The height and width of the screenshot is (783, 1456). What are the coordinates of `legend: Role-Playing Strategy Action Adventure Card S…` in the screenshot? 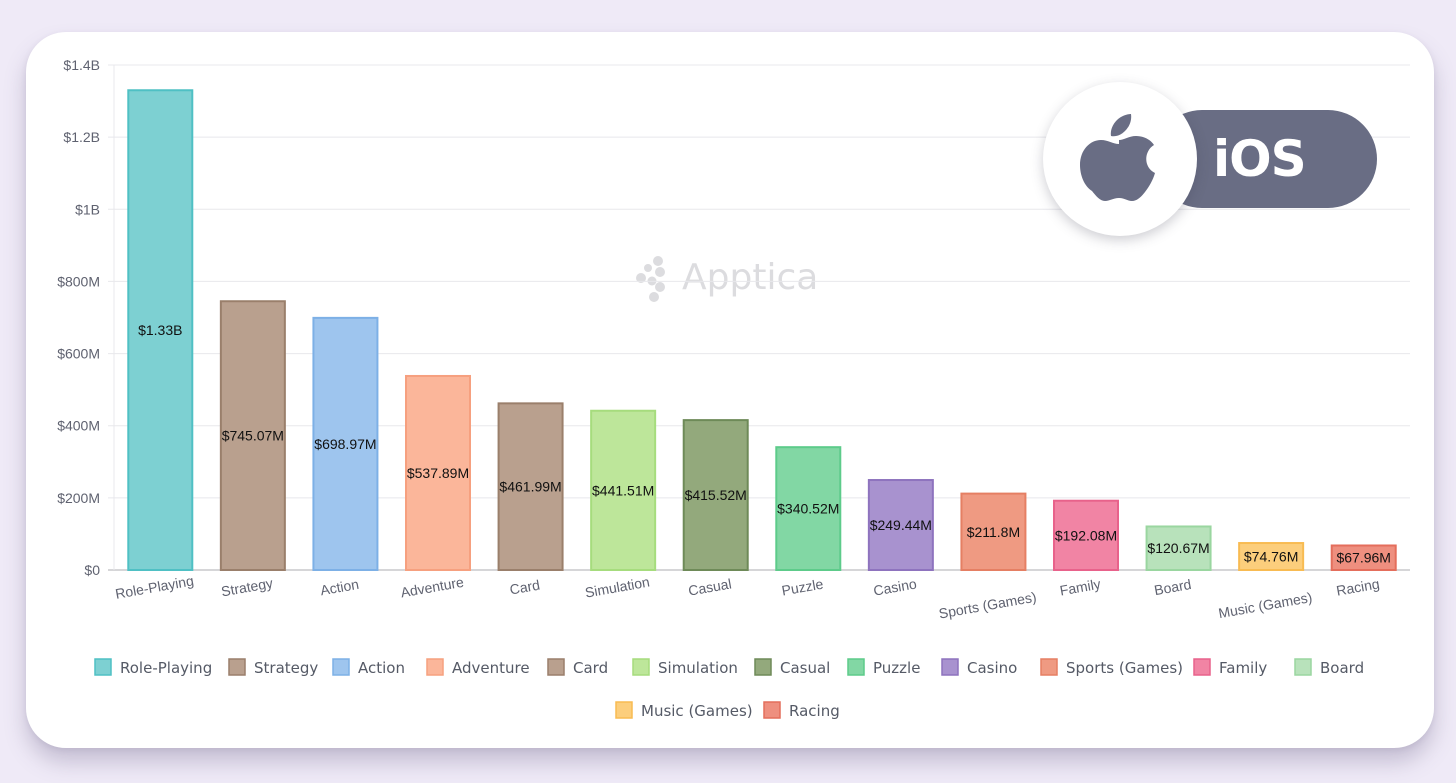 It's located at (729, 689).